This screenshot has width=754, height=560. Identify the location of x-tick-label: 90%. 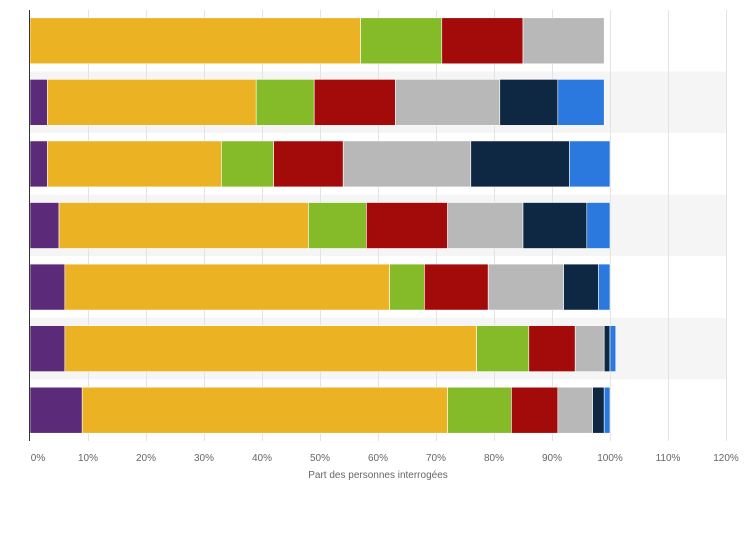
(552, 458).